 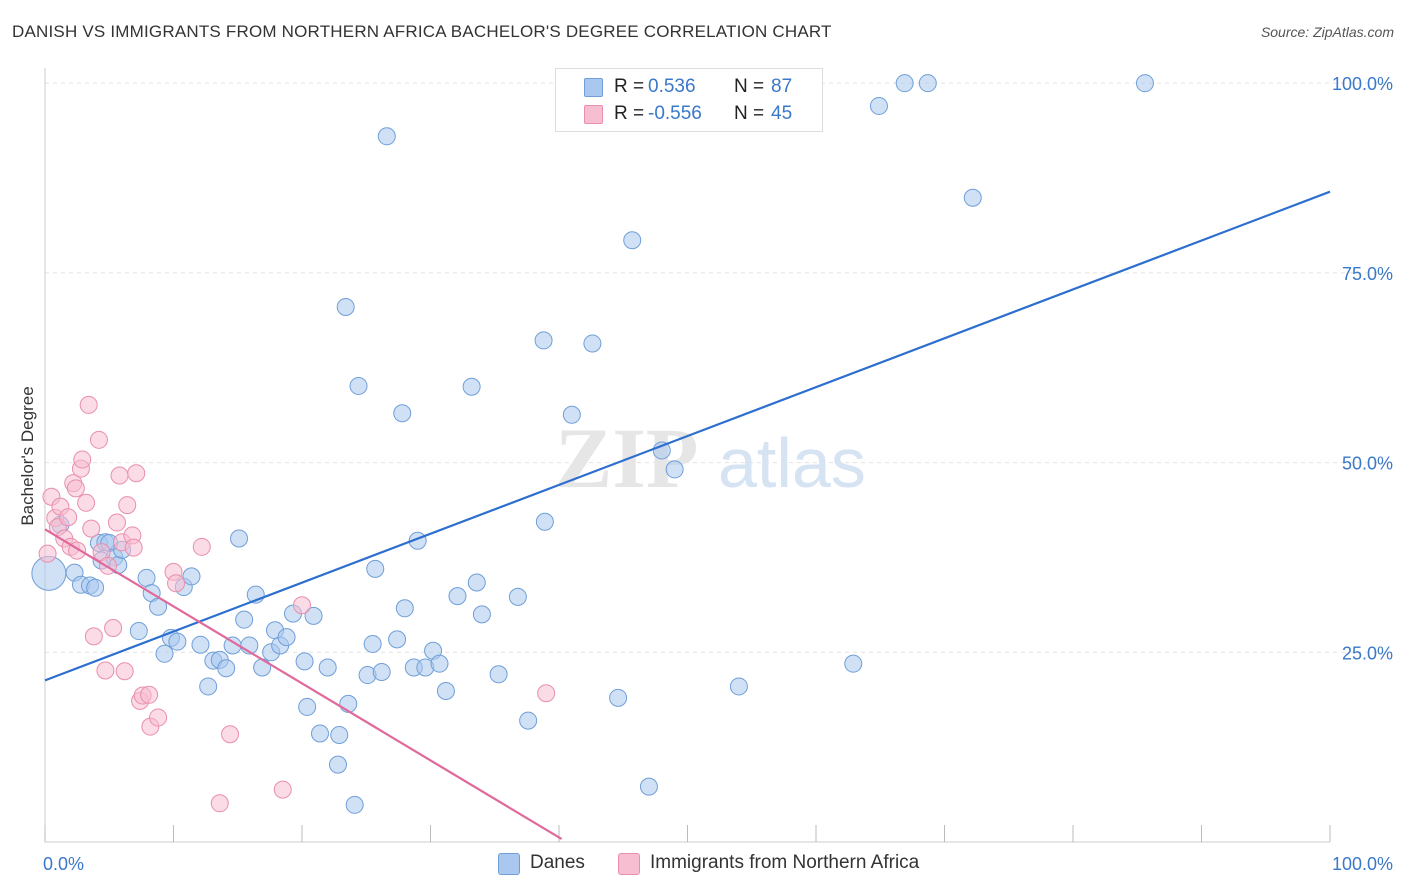 What do you see at coordinates (1362, 864) in the screenshot?
I see `x-tick-label: 100.0%` at bounding box center [1362, 864].